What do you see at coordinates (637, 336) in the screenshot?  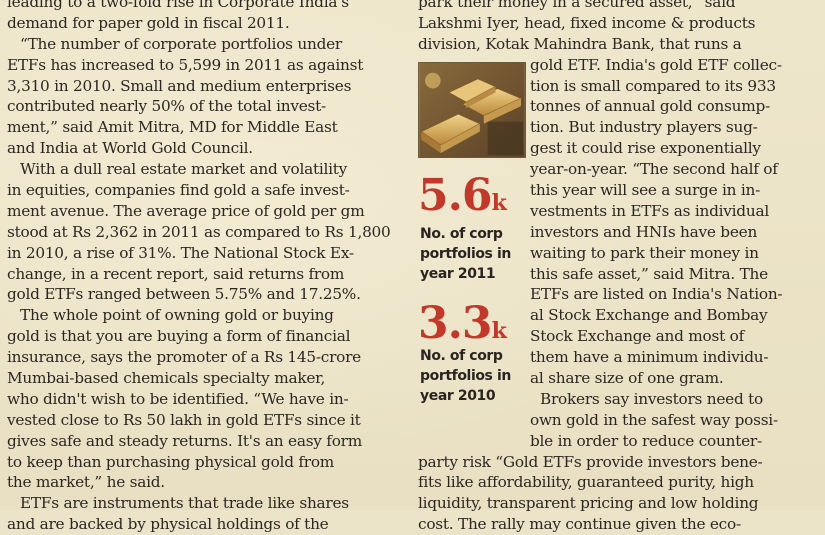 I see `article-line: Stock Exchange and most of` at bounding box center [637, 336].